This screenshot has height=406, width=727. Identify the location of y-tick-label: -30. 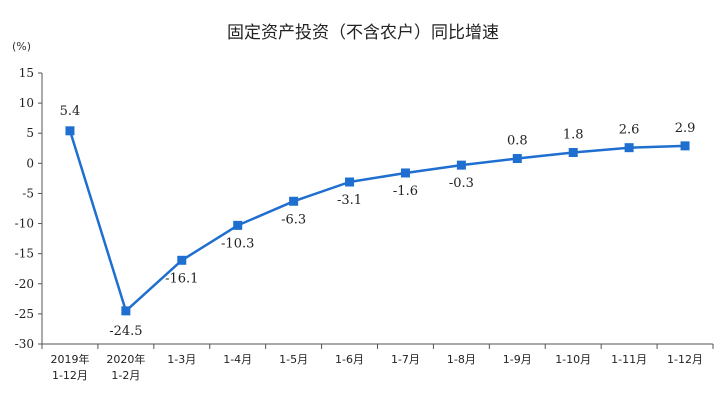
(24, 344).